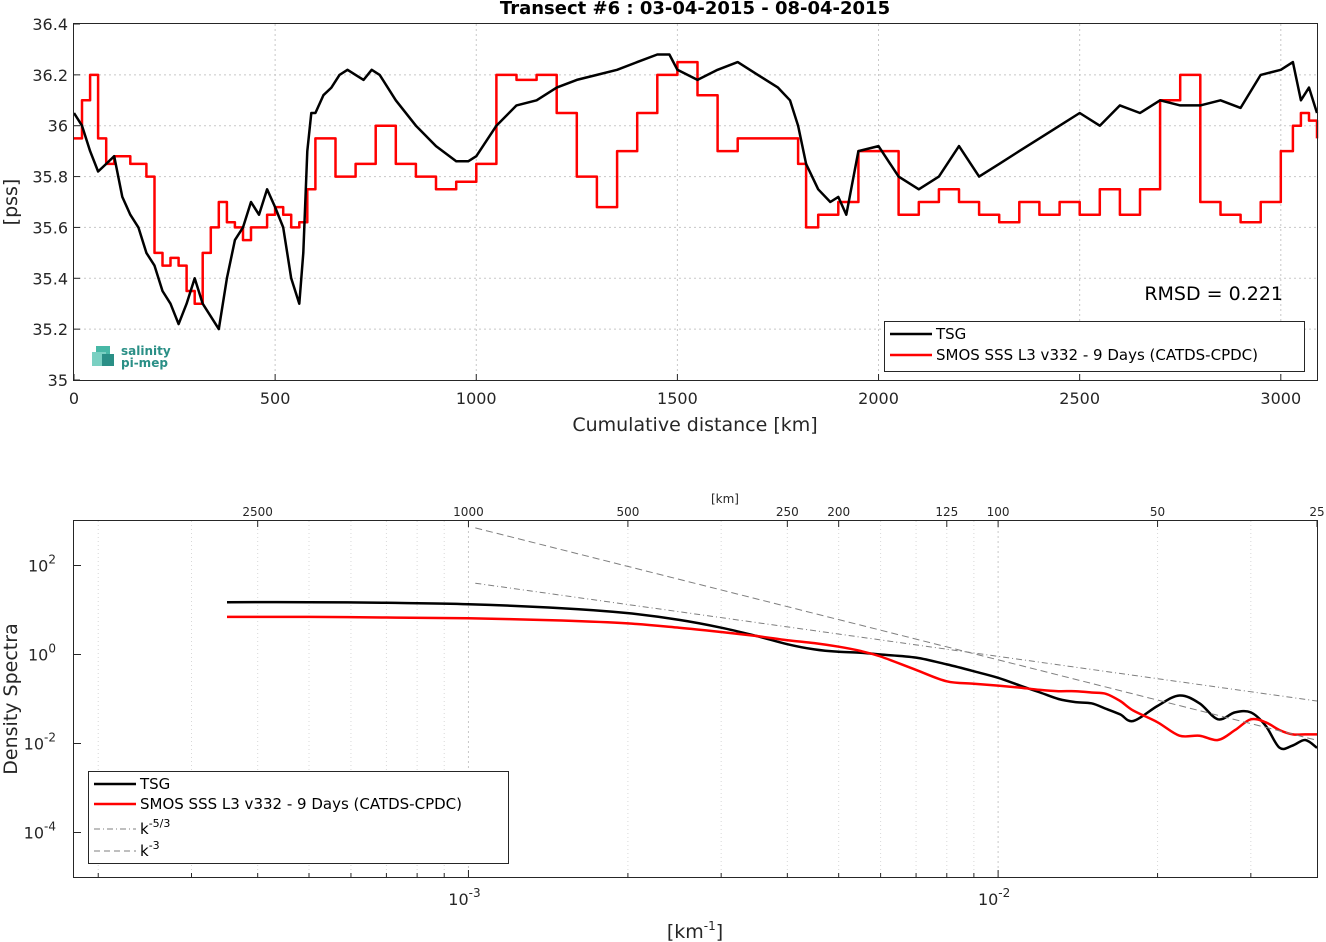 The image size is (1326, 942). What do you see at coordinates (468, 512) in the screenshot?
I see `bottom-top-tick-label-1000: 1000` at bounding box center [468, 512].